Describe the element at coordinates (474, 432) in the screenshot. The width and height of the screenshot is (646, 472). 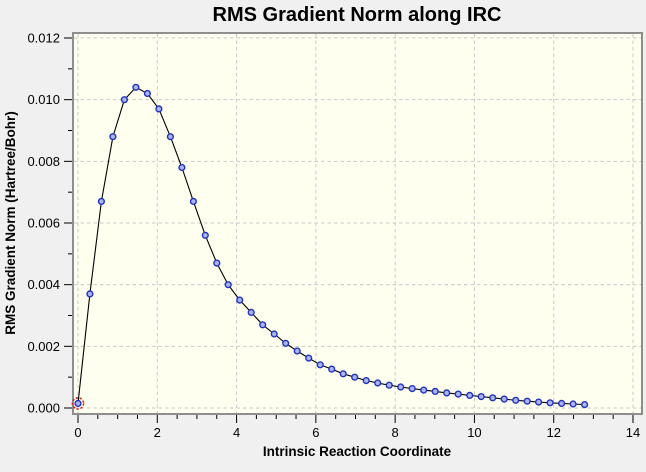
I see `x-tick-label: 10` at that location.